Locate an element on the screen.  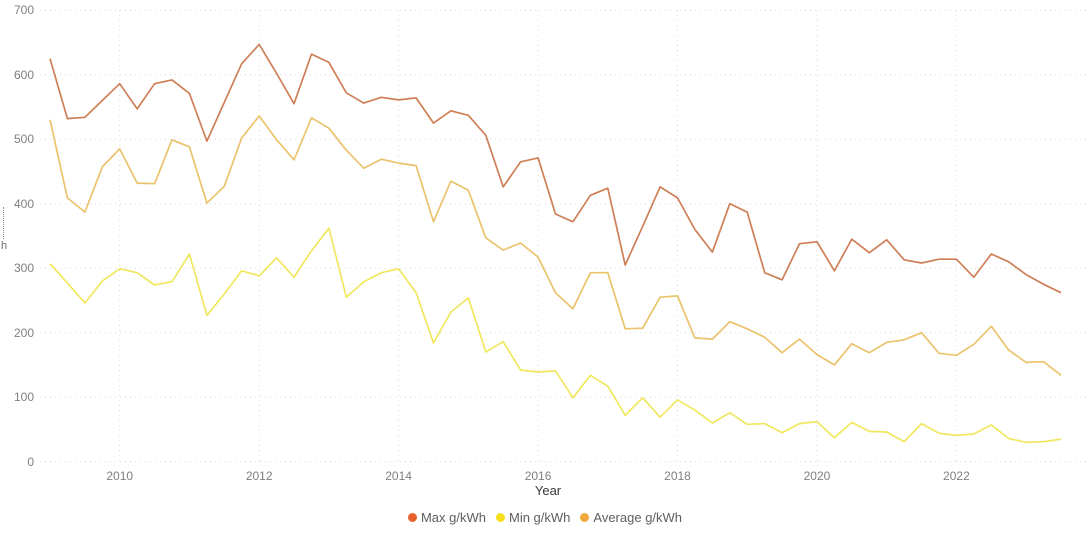
legend: Max g/kWh Min g/kWh Average g/kWh is located at coordinates (545, 517).